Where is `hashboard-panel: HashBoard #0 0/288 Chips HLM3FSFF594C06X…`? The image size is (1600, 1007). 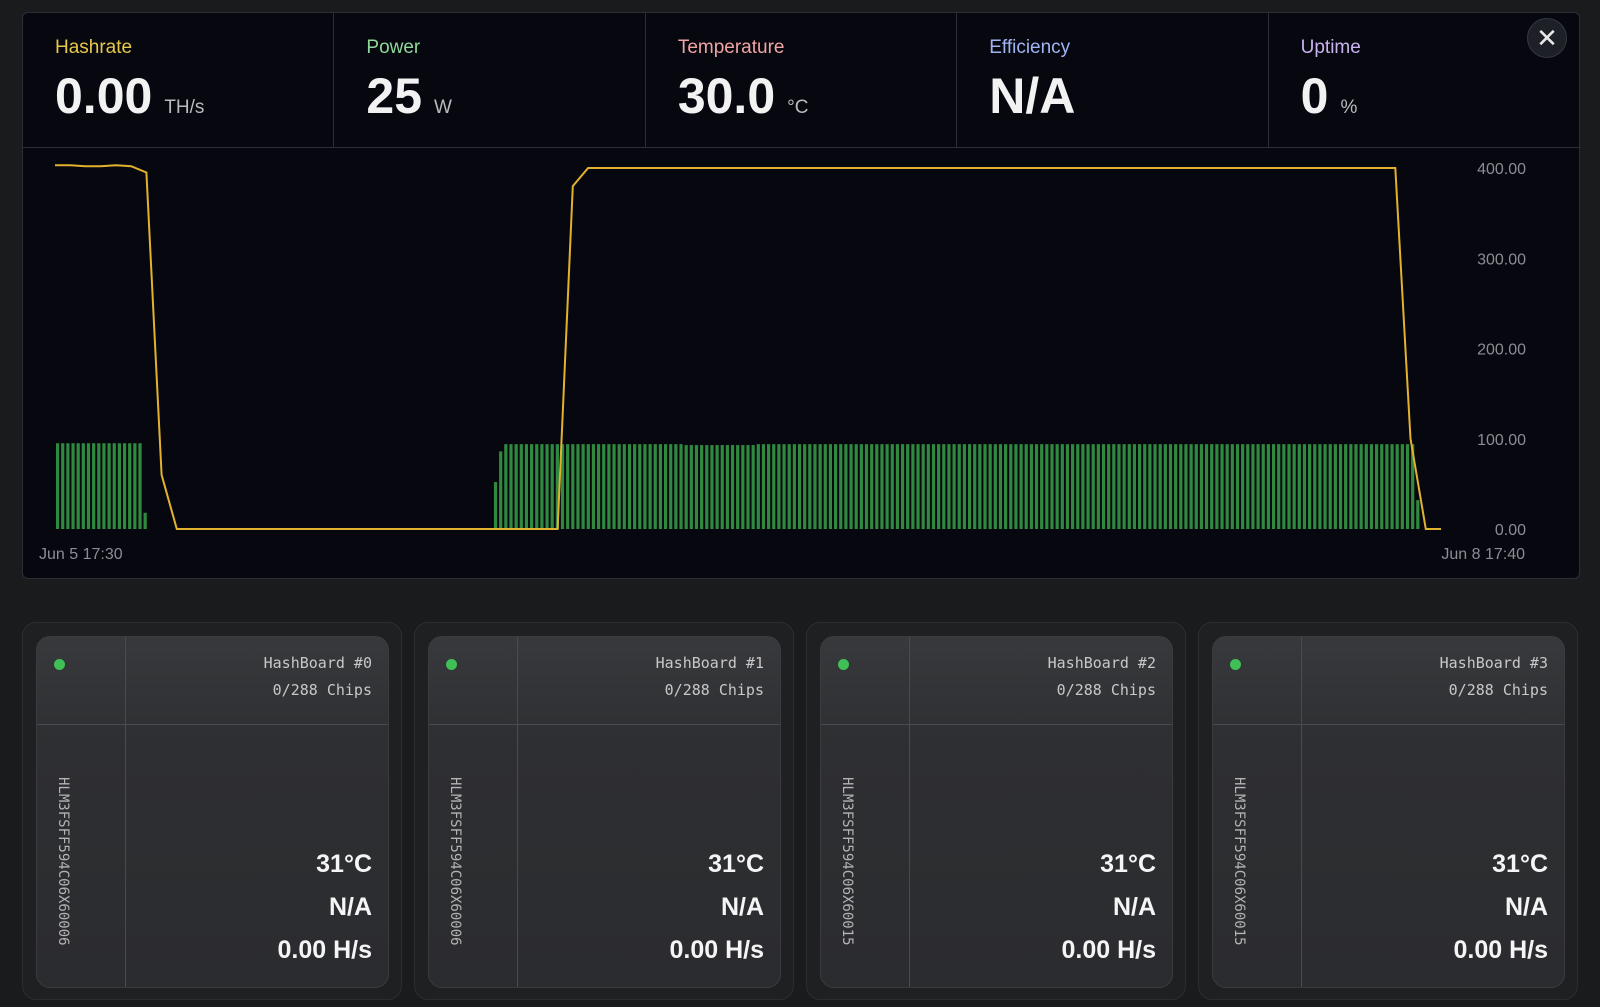 hashboard-panel: HashBoard #0 0/288 Chips HLM3FSFF594C06X… is located at coordinates (212, 812).